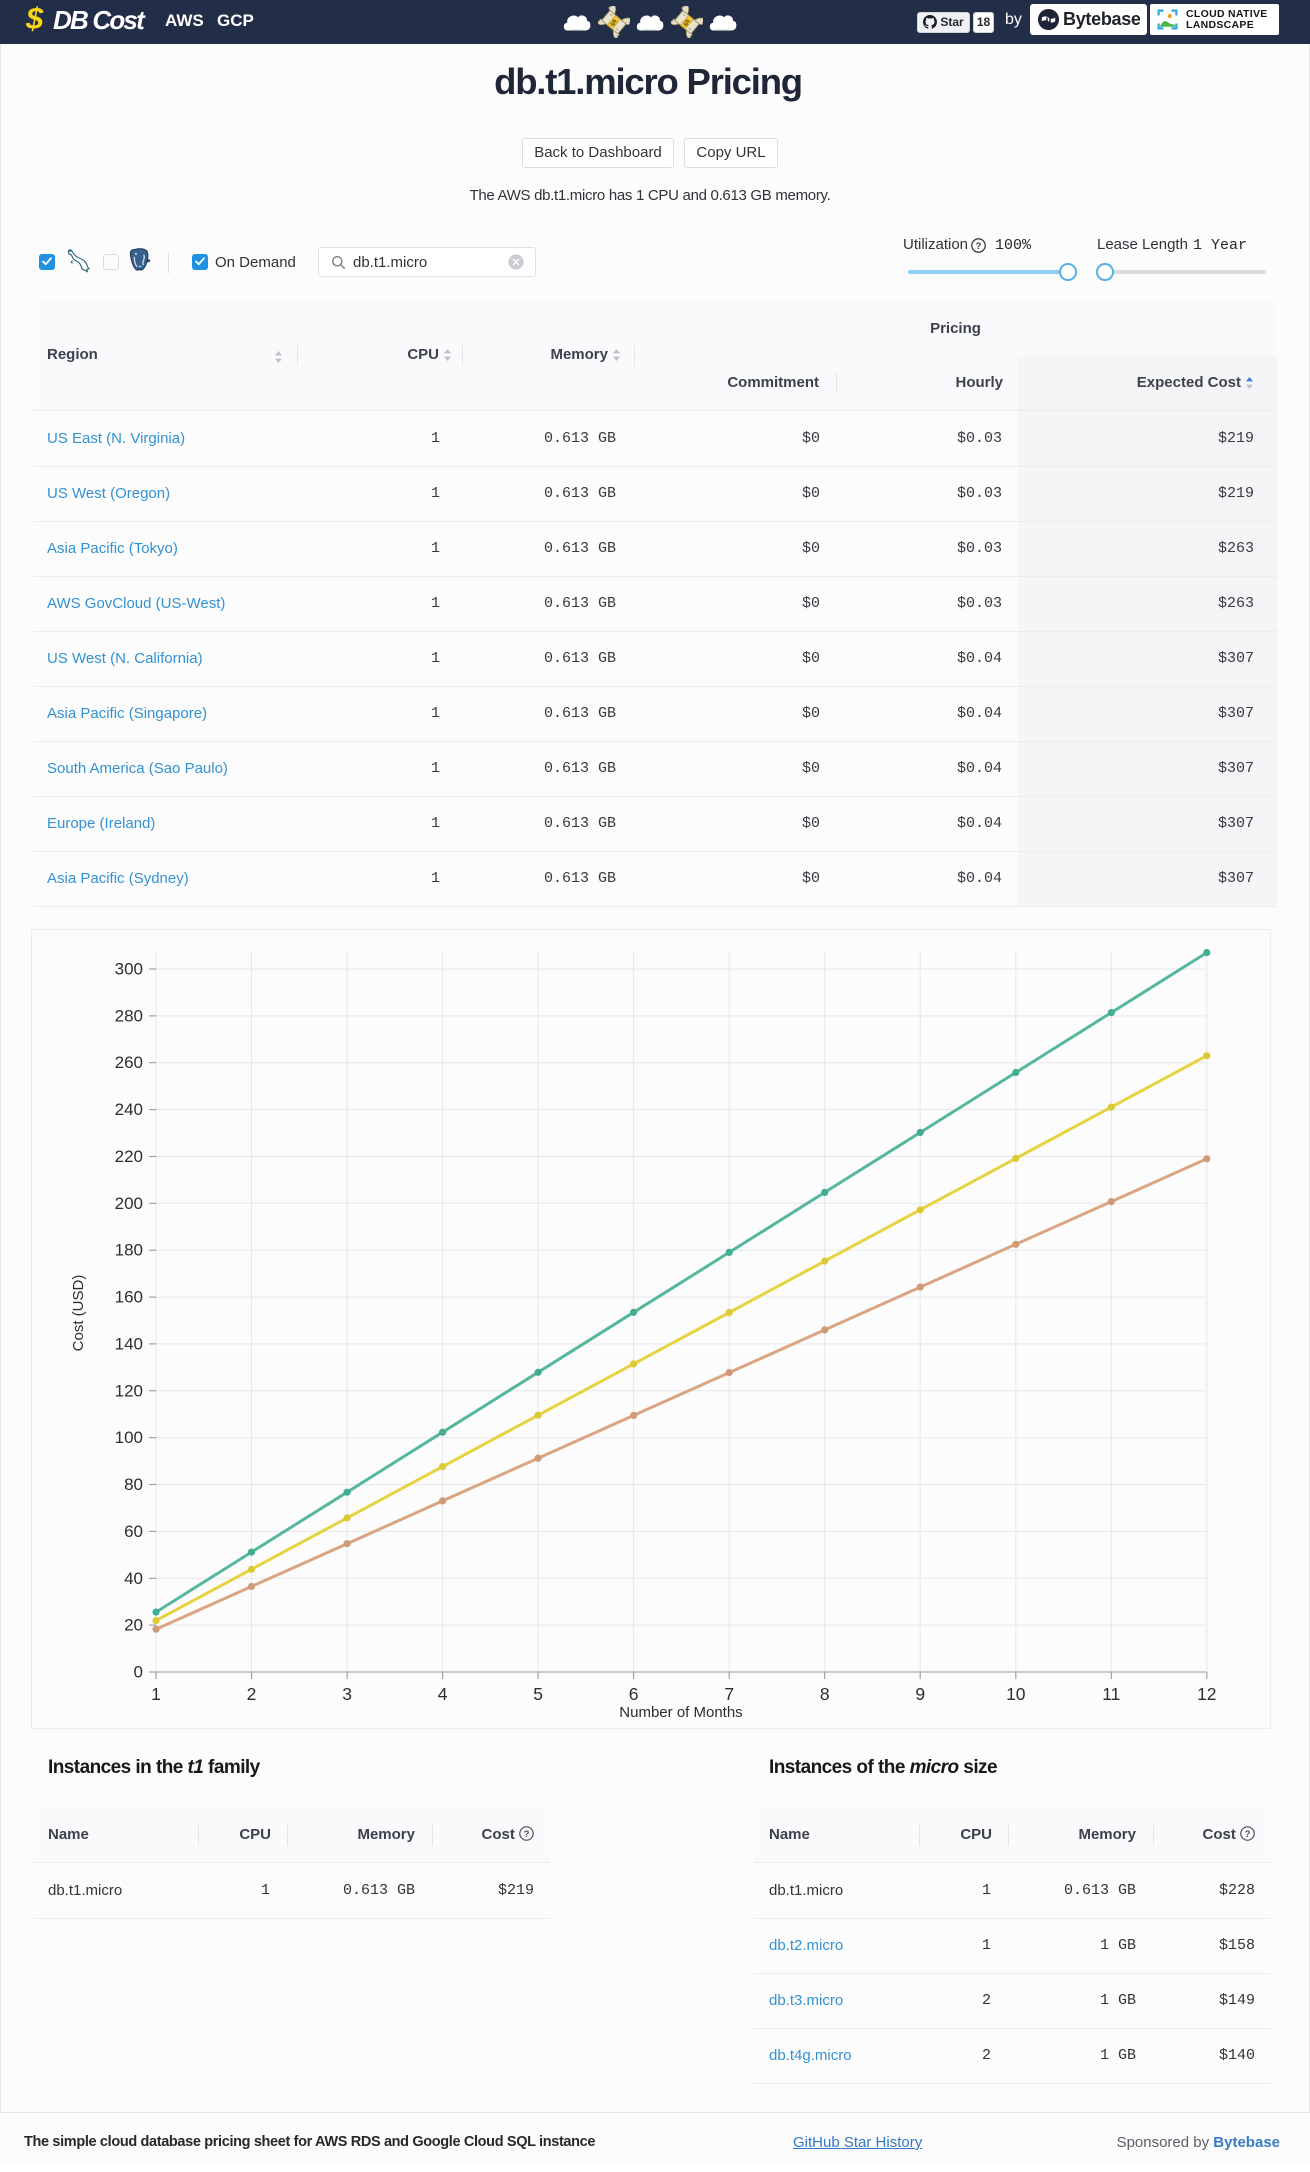 This screenshot has height=2172, width=1310. What do you see at coordinates (443, 1694) in the screenshot?
I see `svg-text: 4` at bounding box center [443, 1694].